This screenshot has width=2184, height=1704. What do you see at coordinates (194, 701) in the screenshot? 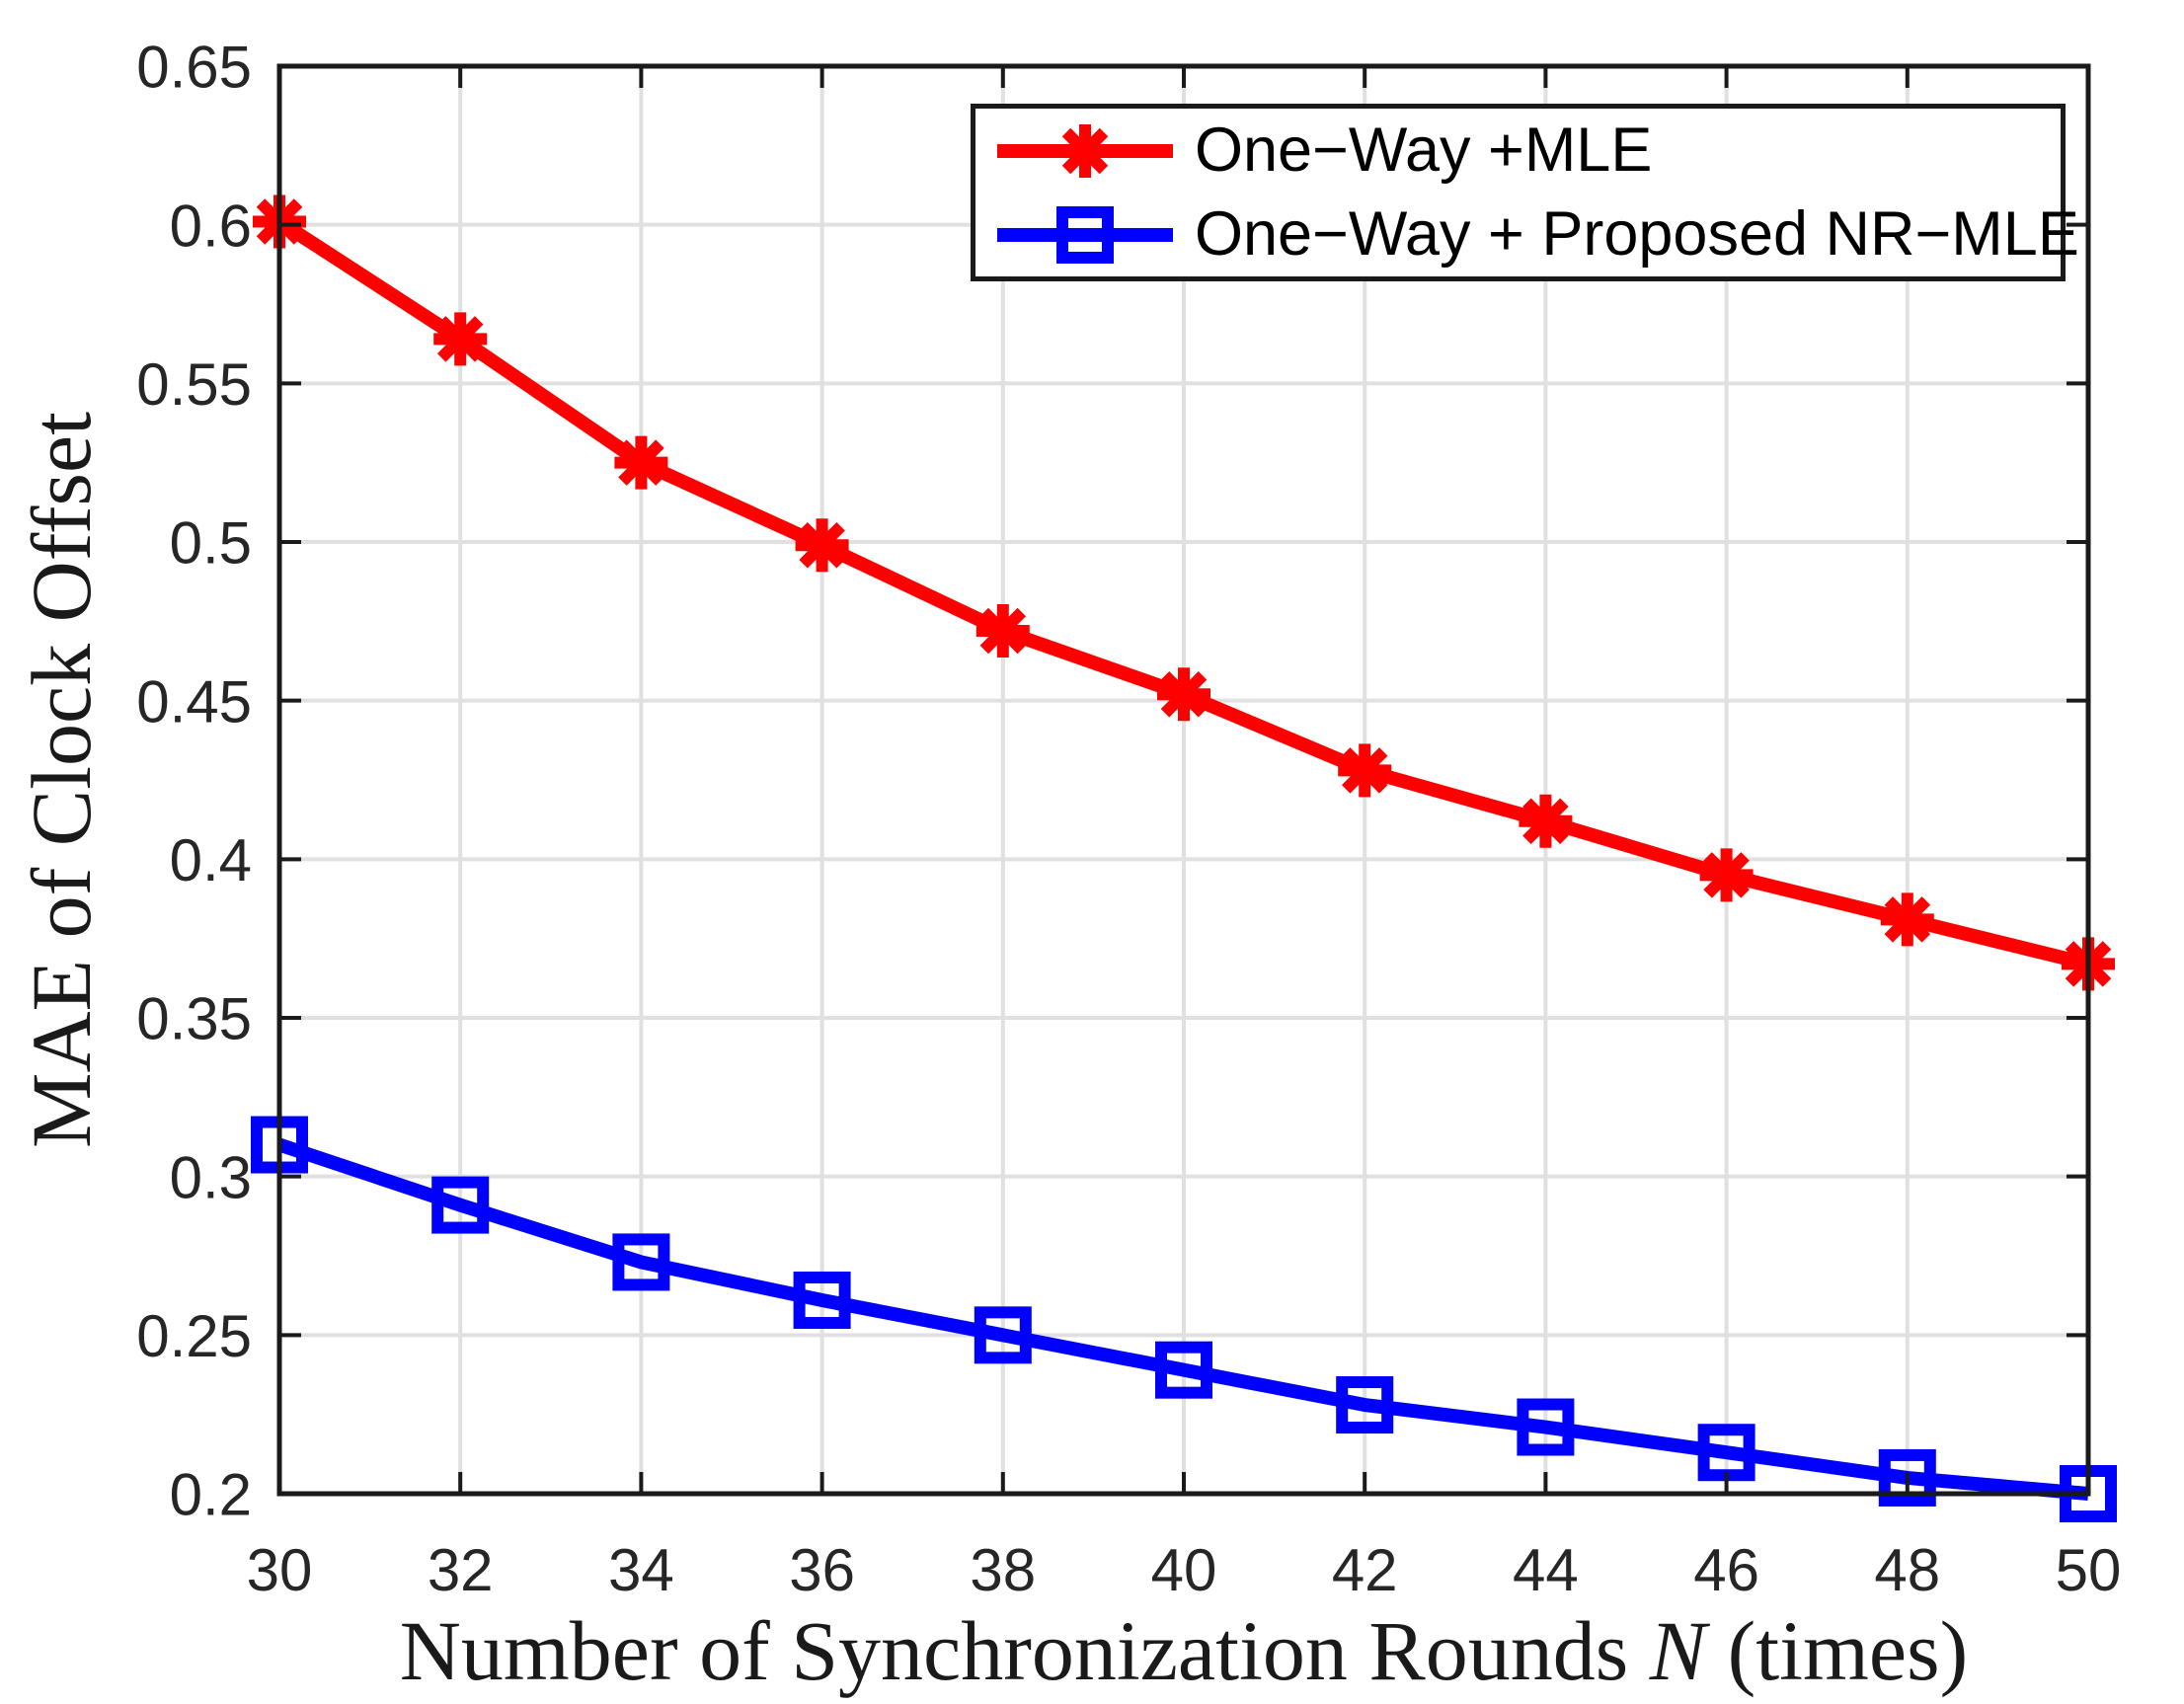
I see `y-tick-label: 0.45` at bounding box center [194, 701].